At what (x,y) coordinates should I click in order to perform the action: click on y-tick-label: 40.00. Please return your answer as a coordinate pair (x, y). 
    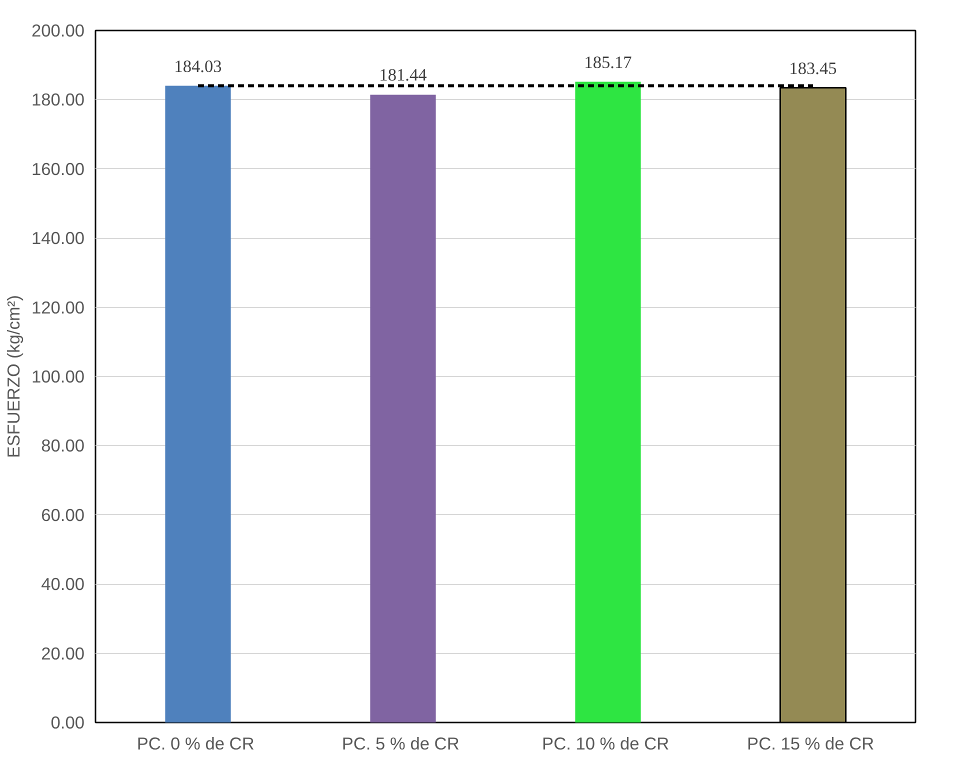
    Looking at the image, I should click on (63, 584).